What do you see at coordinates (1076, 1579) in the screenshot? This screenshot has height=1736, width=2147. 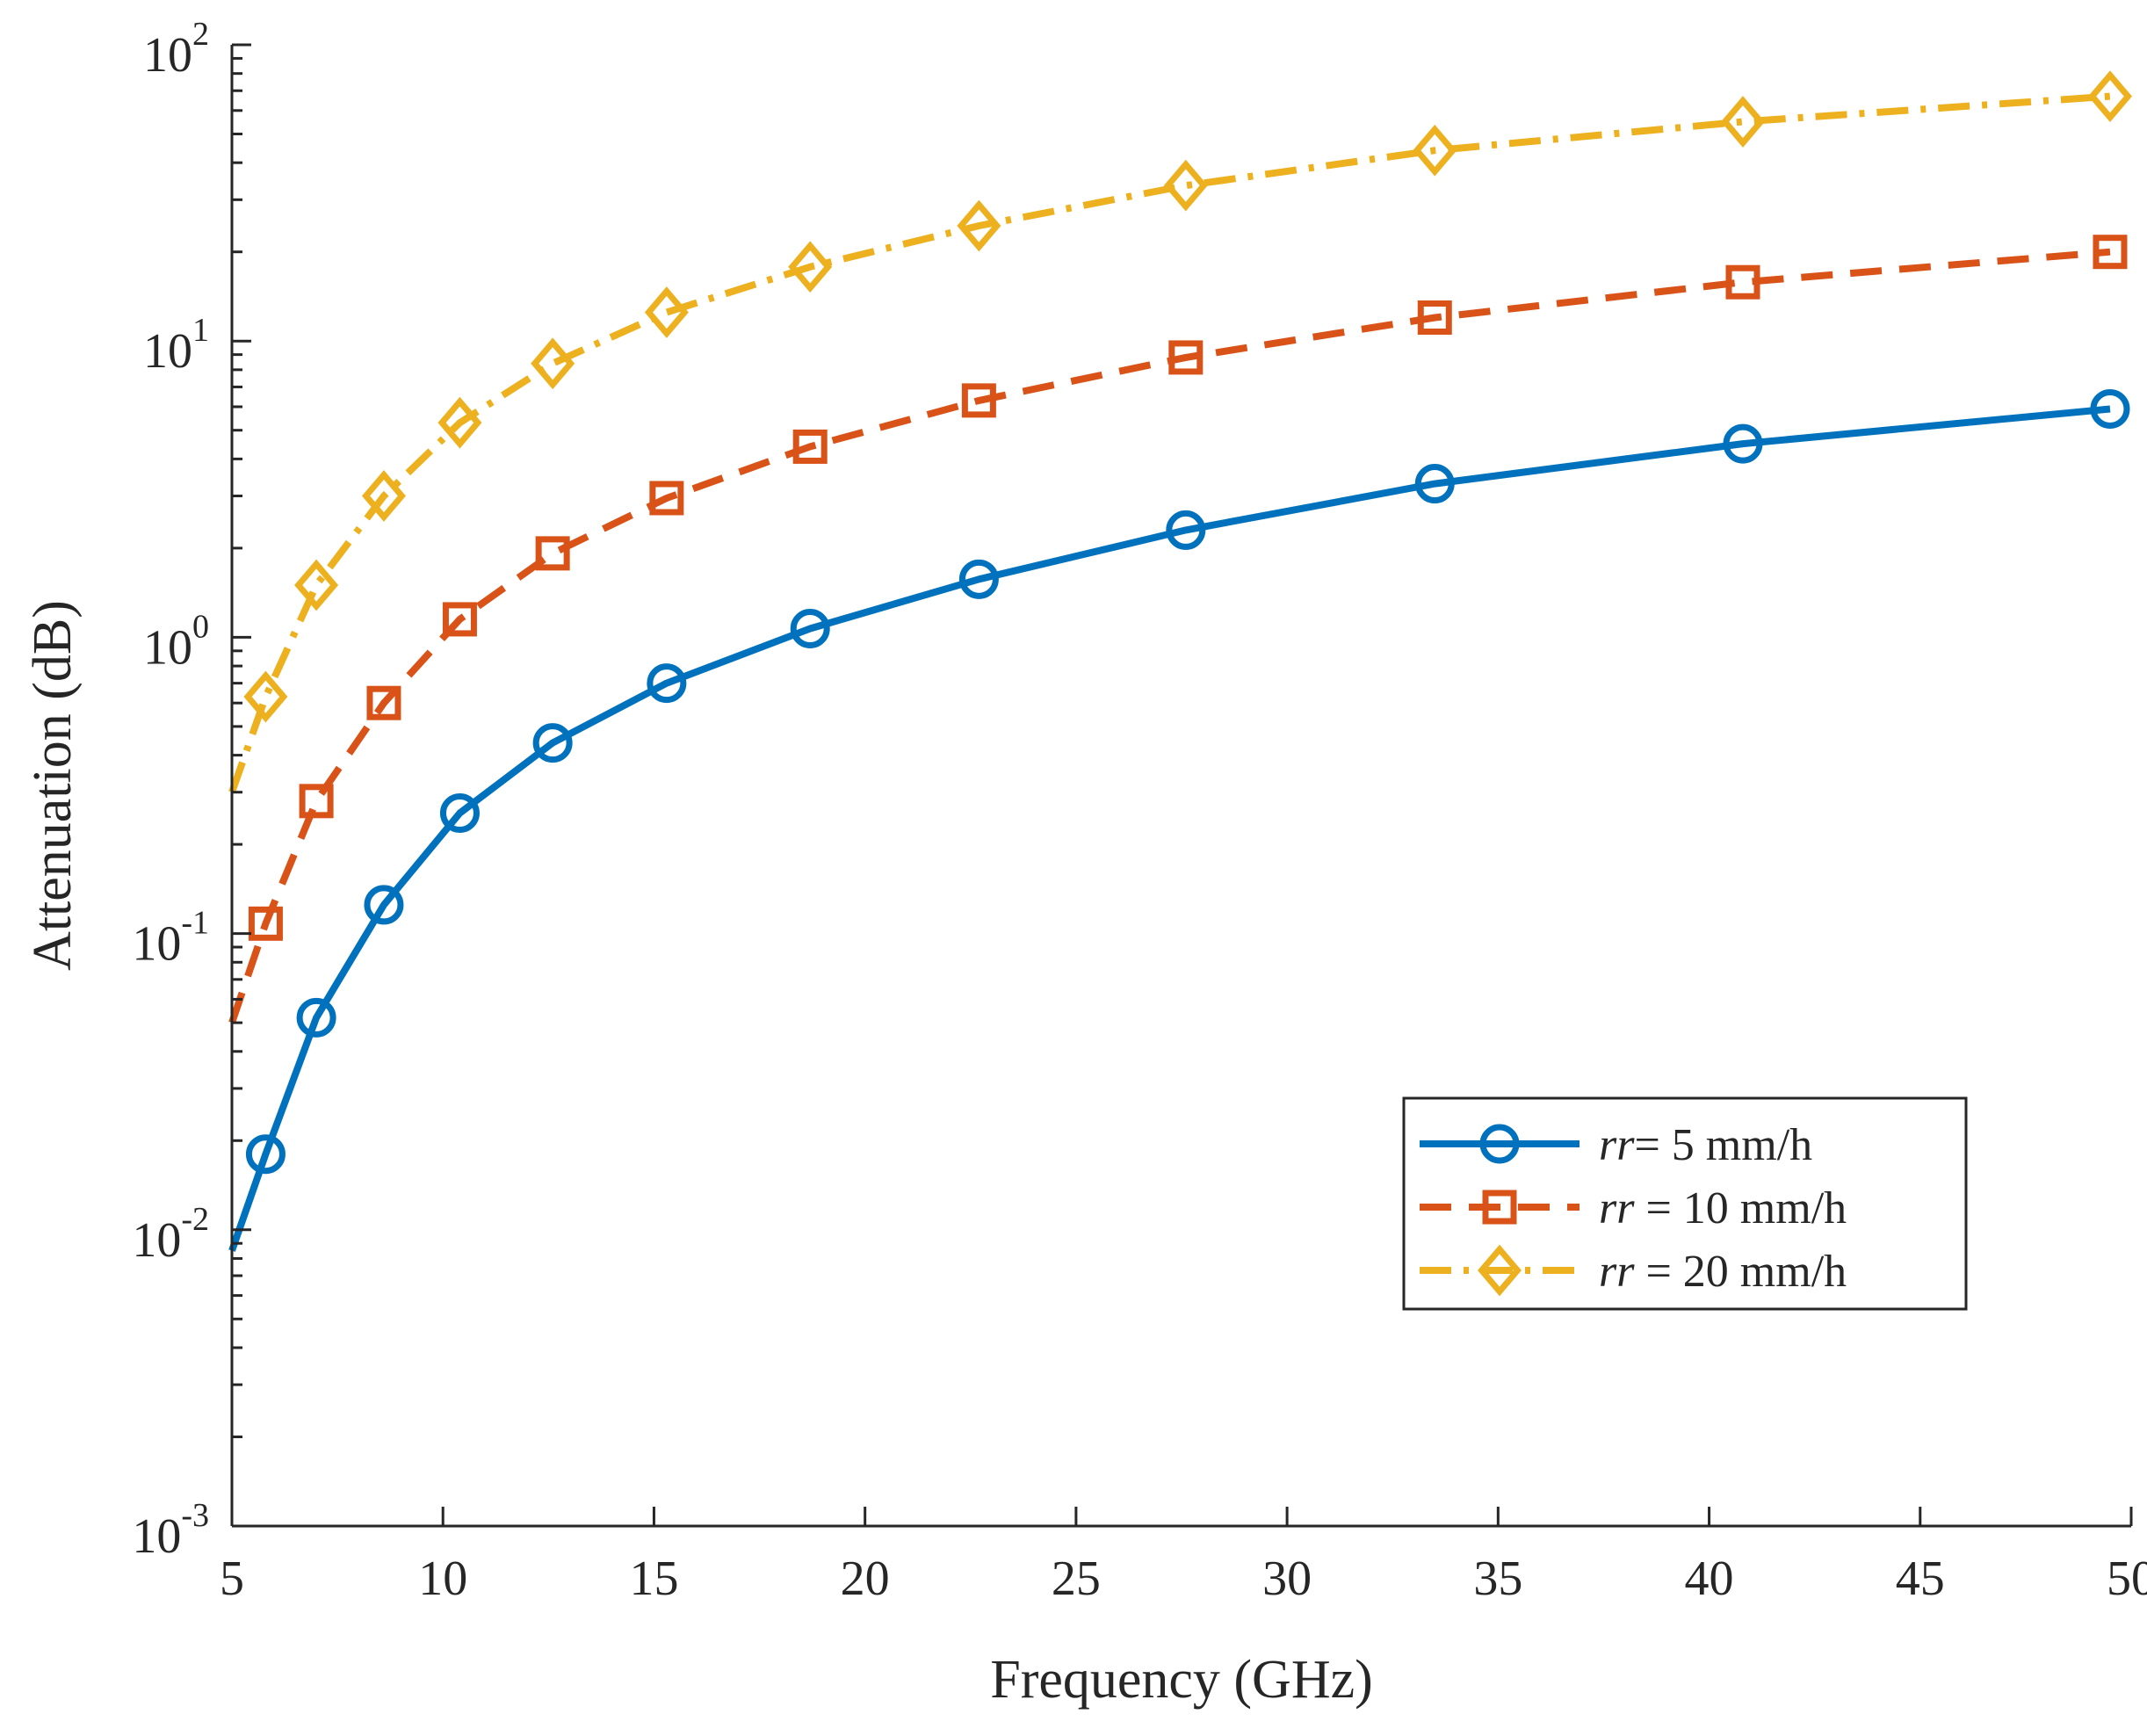 I see `x-tick-label-25: 25` at bounding box center [1076, 1579].